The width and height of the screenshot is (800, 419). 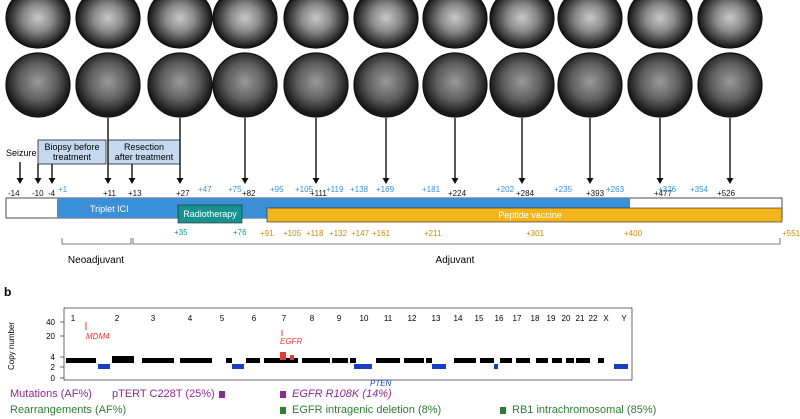 I want to click on day-label-orange: +551, so click(x=791, y=233).